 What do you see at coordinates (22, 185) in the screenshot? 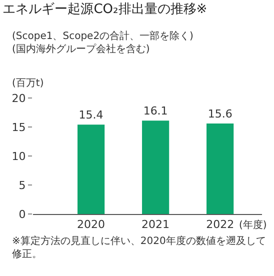
I see `y-tick-label: 5` at bounding box center [22, 185].